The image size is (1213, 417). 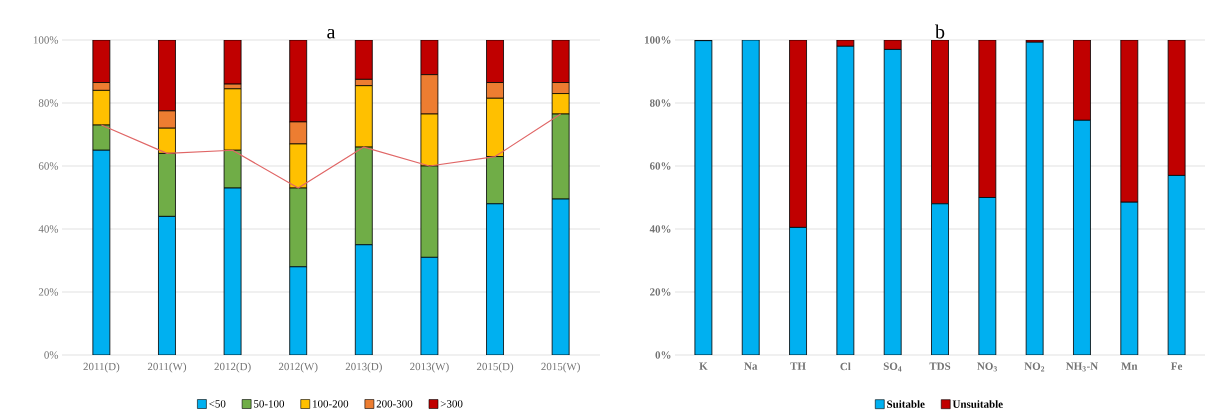 I want to click on x-tick-label: NH$_{3}$-N, so click(x=1082, y=367).